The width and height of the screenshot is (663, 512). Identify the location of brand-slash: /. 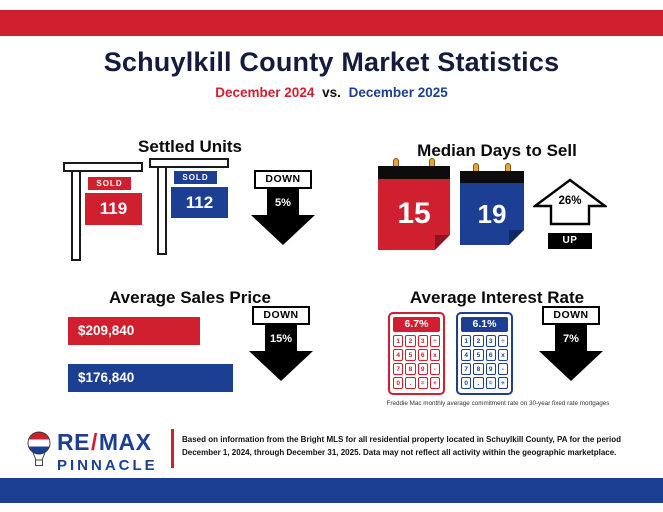
(94, 442).